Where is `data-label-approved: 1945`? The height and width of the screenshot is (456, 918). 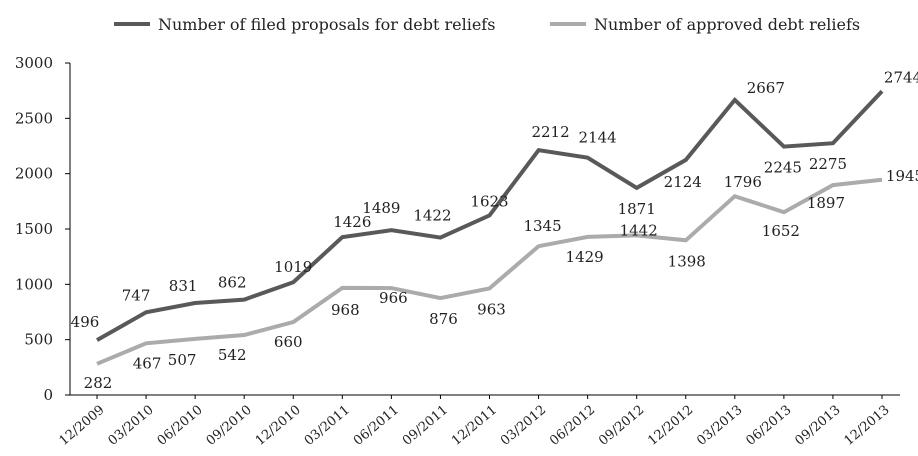 data-label-approved: 1945 is located at coordinates (902, 176).